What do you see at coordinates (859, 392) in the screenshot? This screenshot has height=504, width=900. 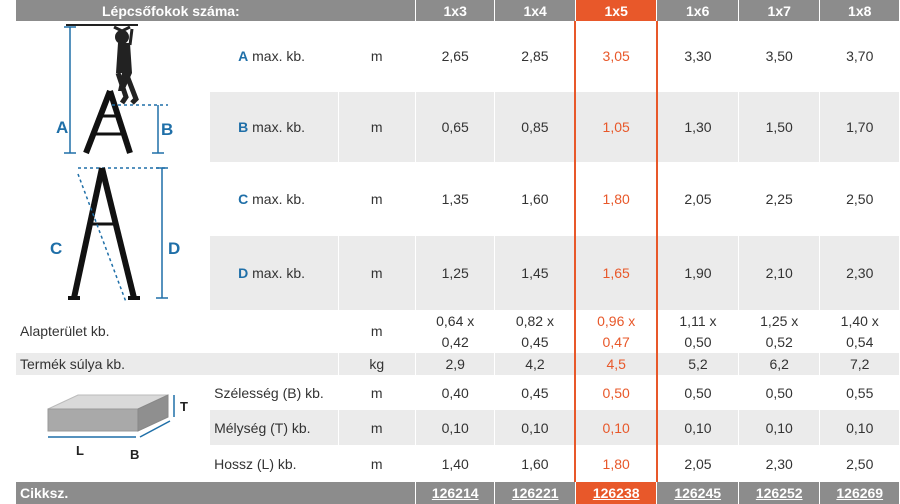 I see `row-width-v6: 0,55` at bounding box center [859, 392].